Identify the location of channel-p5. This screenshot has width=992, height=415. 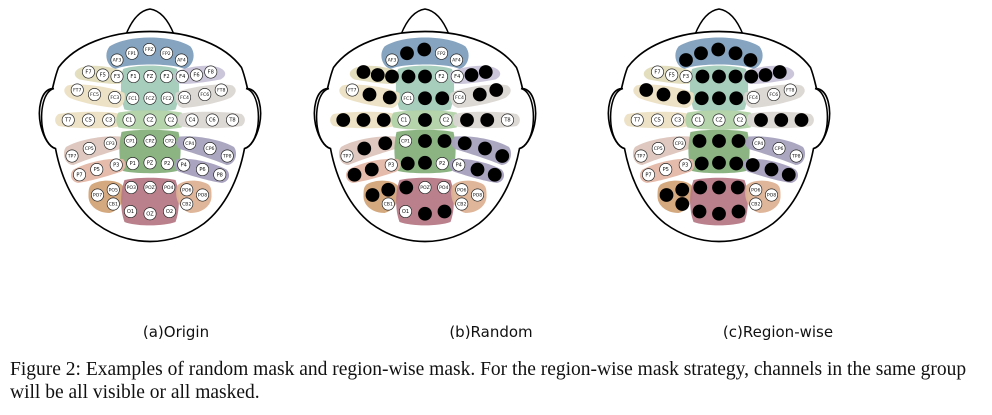
(371, 169).